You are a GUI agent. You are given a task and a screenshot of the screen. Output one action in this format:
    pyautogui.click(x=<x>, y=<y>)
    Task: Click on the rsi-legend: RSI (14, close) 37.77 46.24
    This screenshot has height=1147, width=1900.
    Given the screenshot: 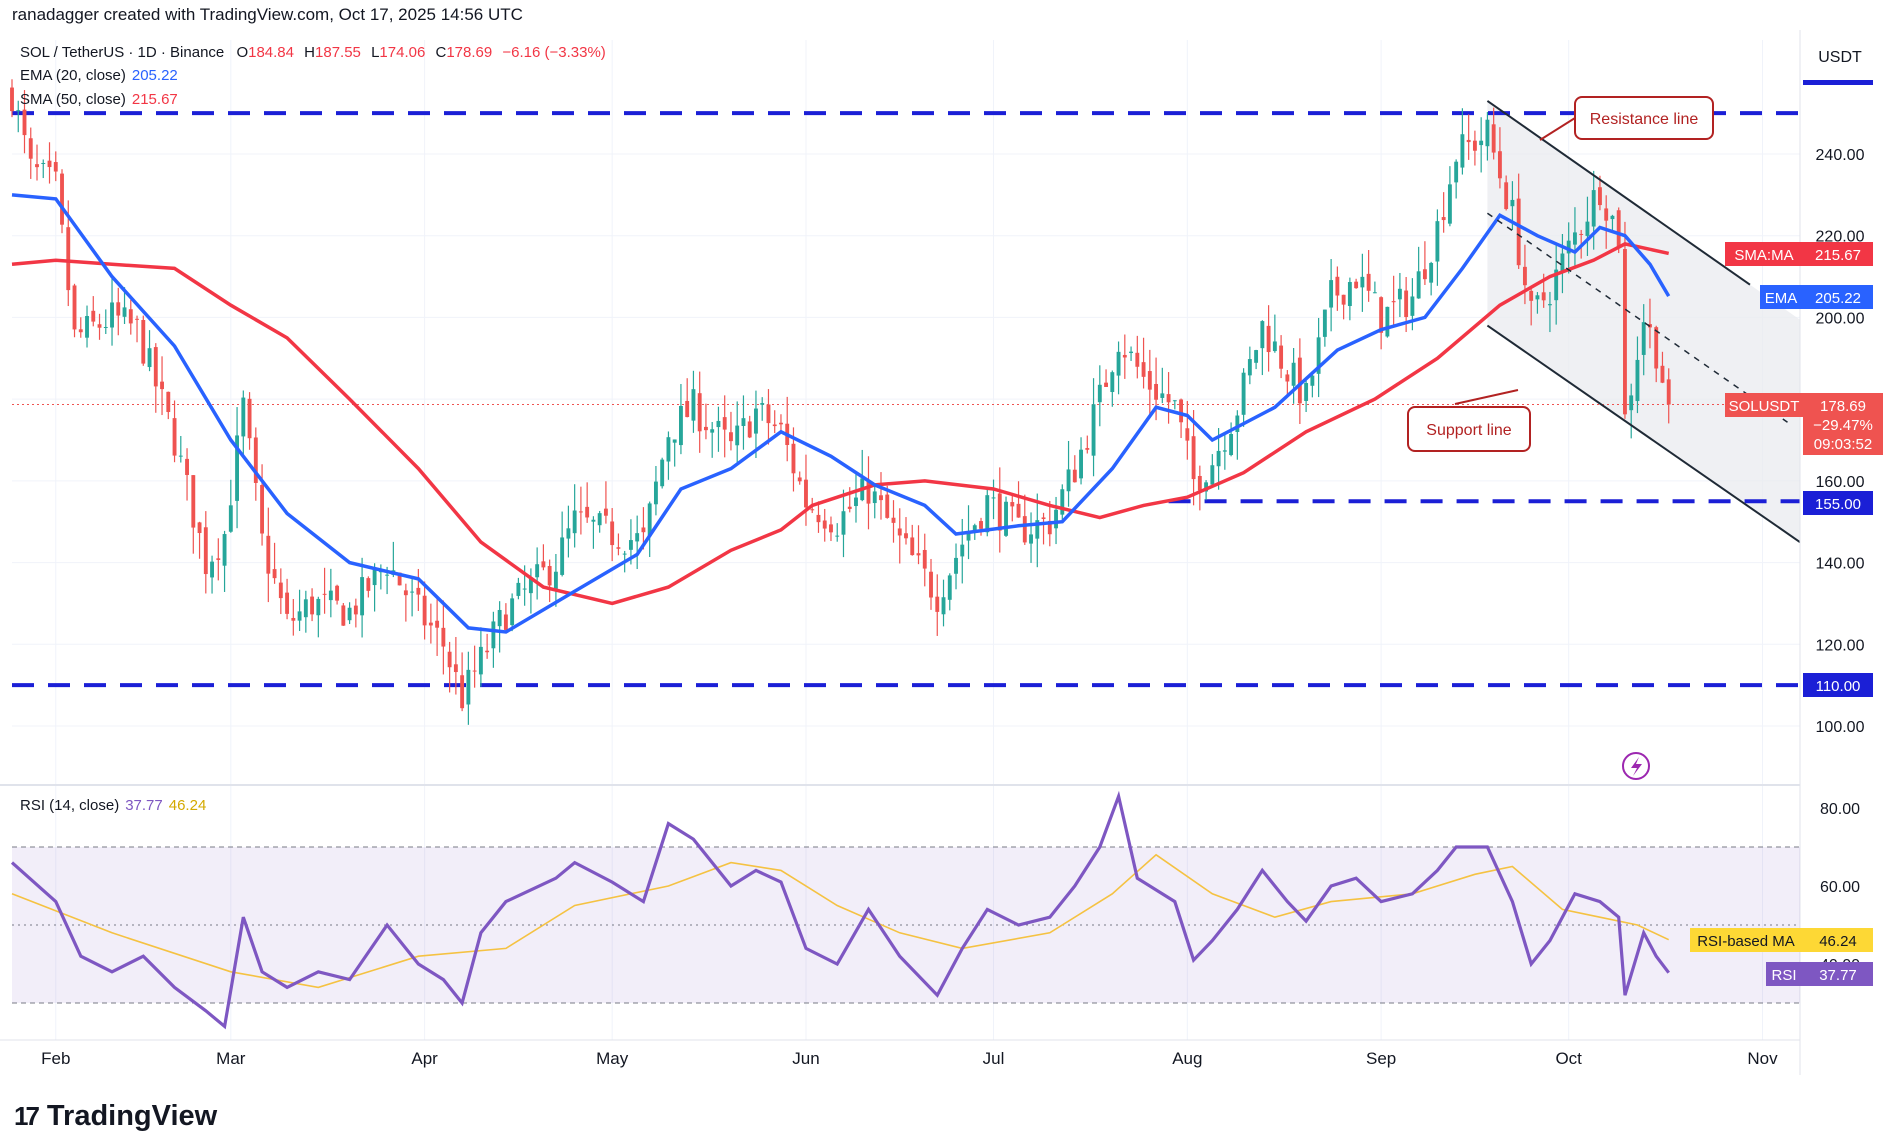 What is the action you would take?
    pyautogui.click(x=113, y=805)
    